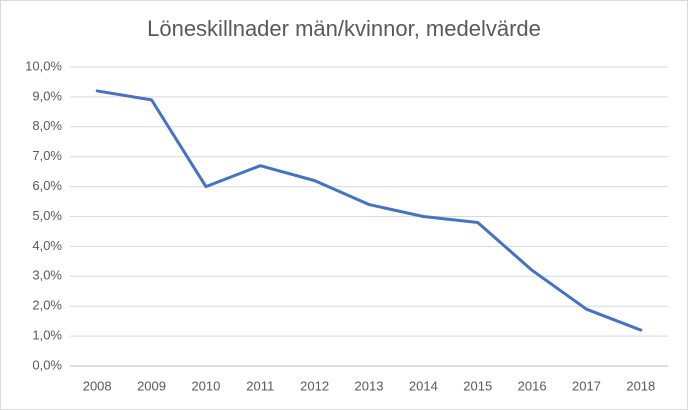 The image size is (688, 410). What do you see at coordinates (47, 125) in the screenshot?
I see `y-tick-label: 8,0%` at bounding box center [47, 125].